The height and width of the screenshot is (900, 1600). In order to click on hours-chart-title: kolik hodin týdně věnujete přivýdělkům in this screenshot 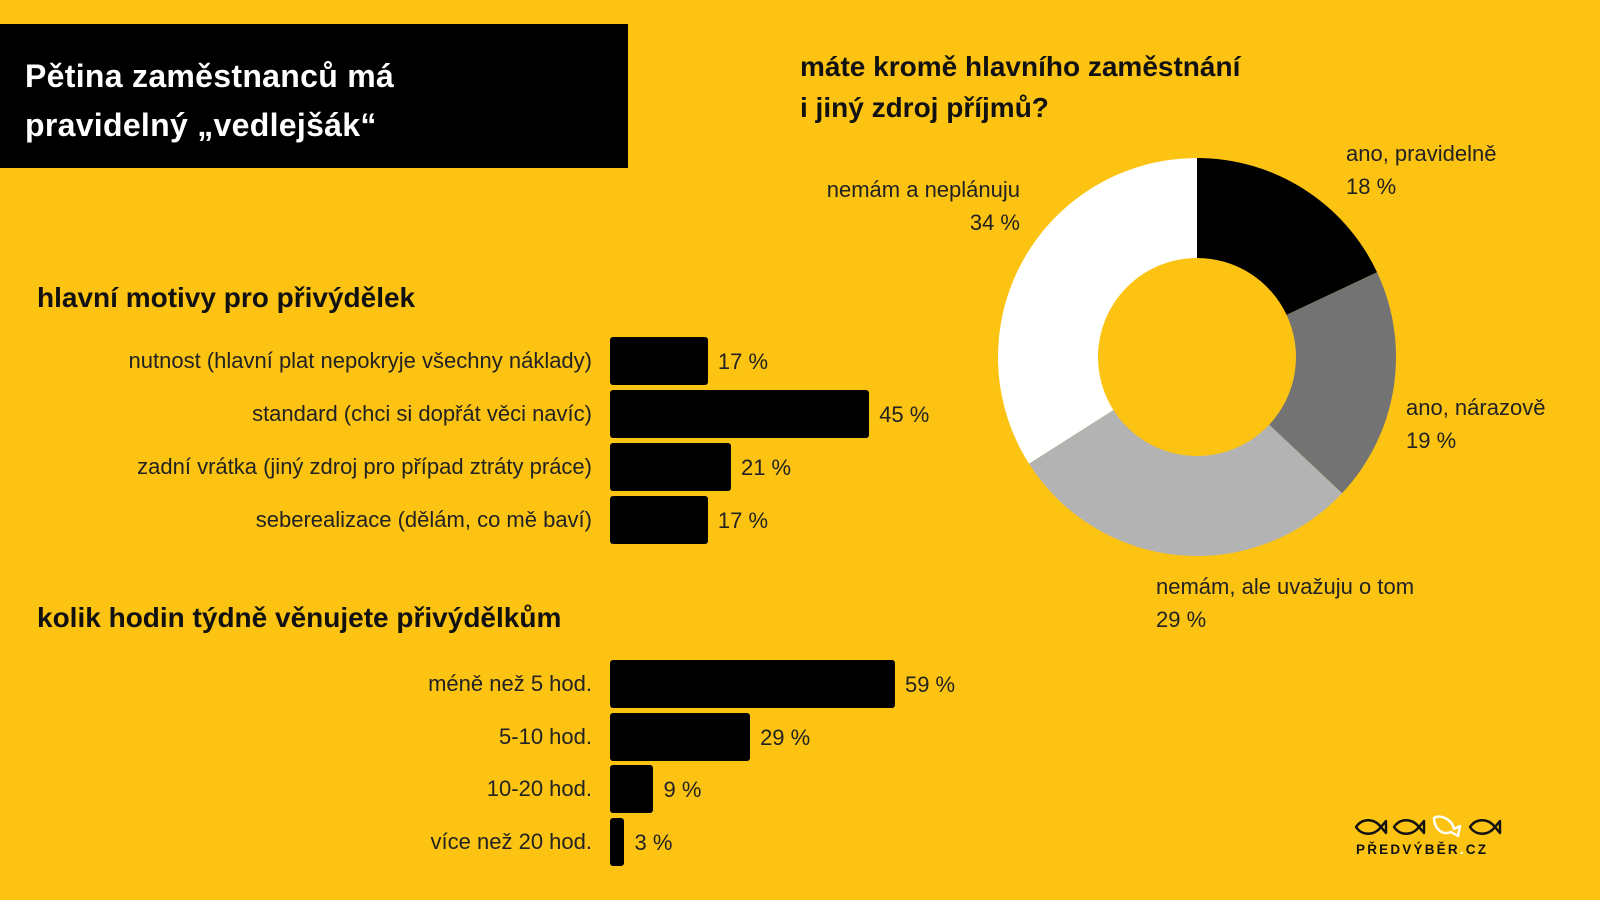, I will do `click(299, 617)`.